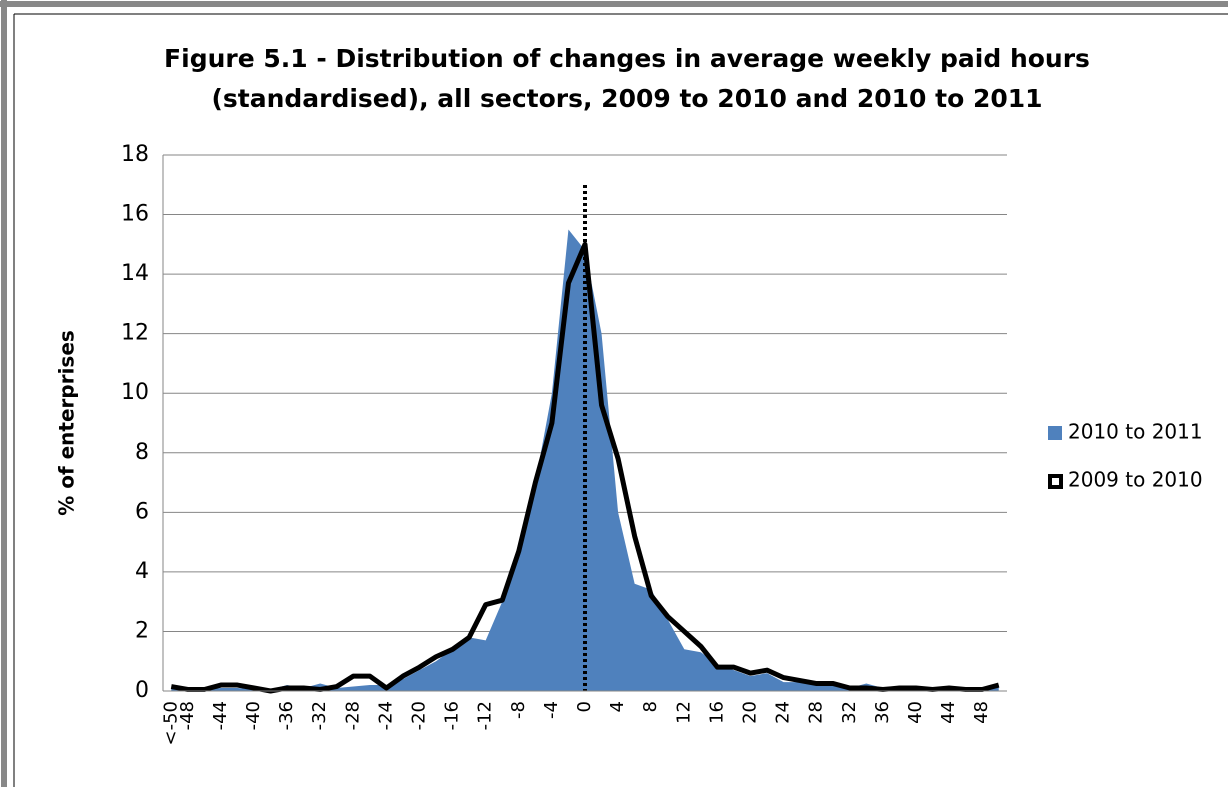  I want to click on legend-label: 2010 to 2011, so click(1135, 432).